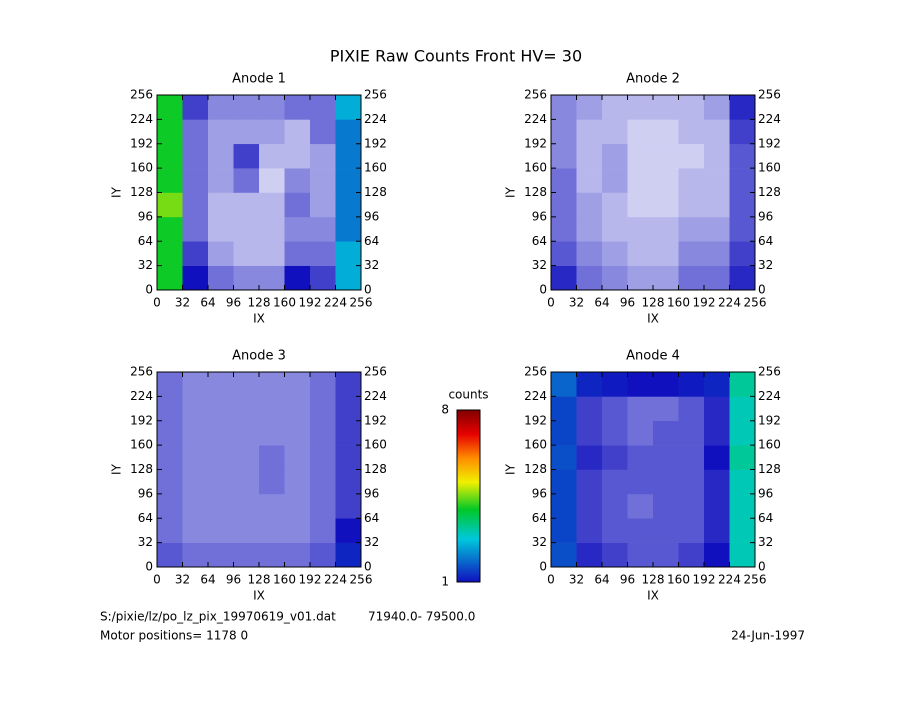  Describe the element at coordinates (141, 469) in the screenshot. I see `y-tick-label: 128` at that location.